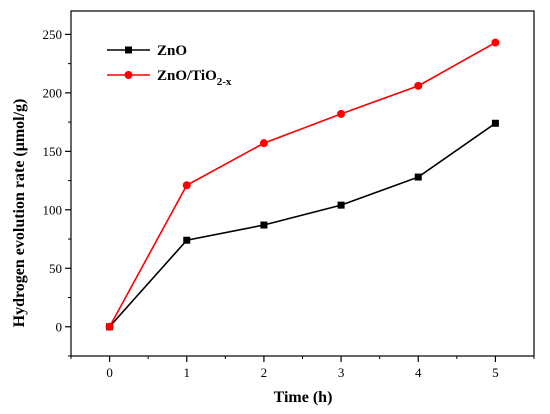 The height and width of the screenshot is (414, 550). What do you see at coordinates (109, 372) in the screenshot?
I see `x-tick-label: 0` at bounding box center [109, 372].